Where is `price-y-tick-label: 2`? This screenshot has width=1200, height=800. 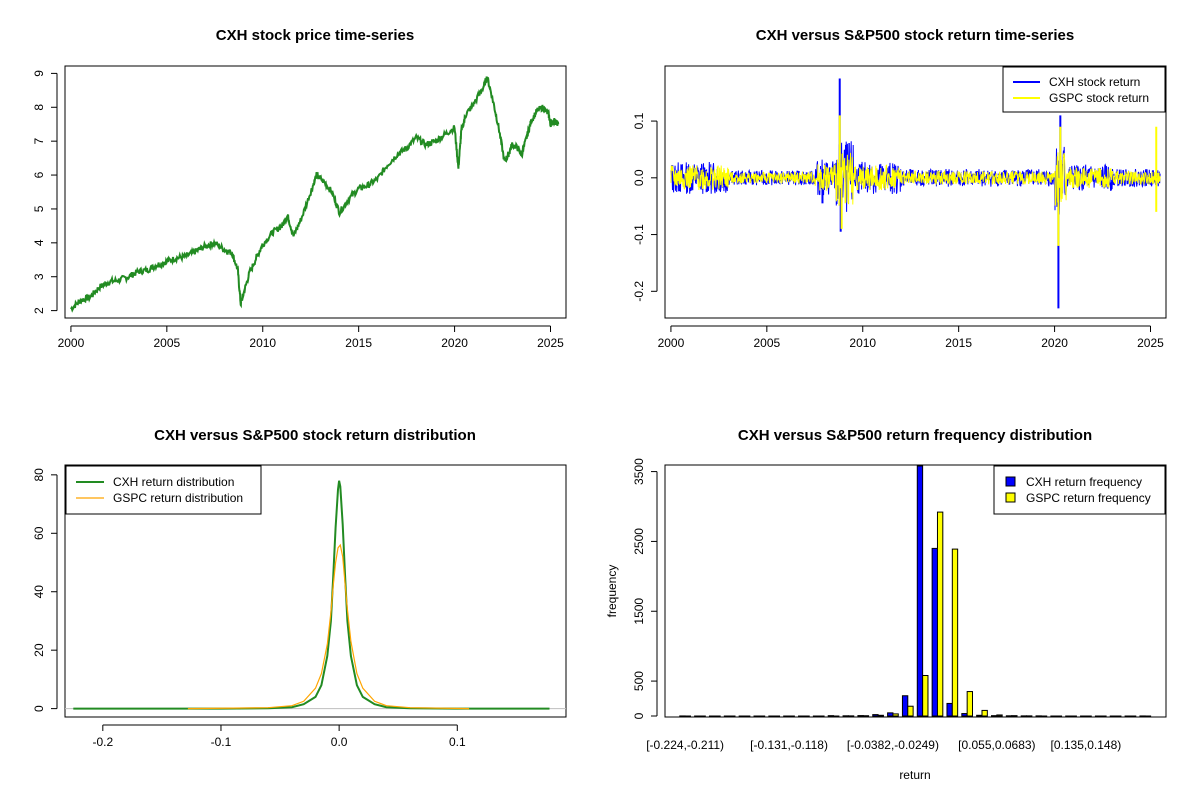
price-y-tick-label: 2 is located at coordinates (39, 310).